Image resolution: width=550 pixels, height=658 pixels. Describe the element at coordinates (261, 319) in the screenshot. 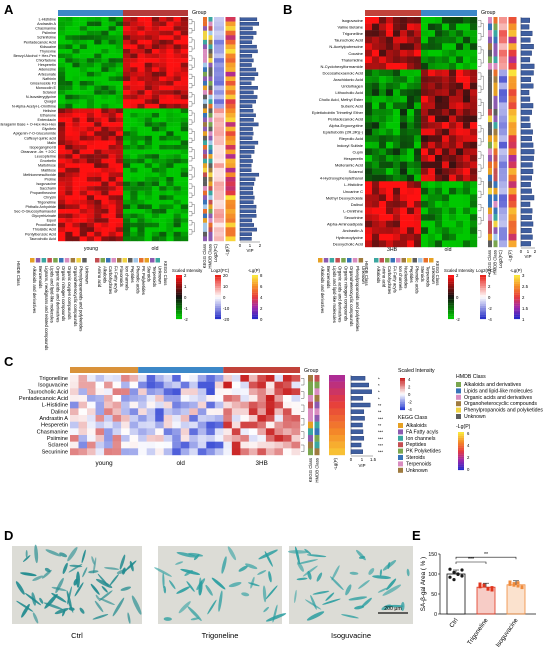

I see `heatmapA-p-legend-tick: 0` at that location.